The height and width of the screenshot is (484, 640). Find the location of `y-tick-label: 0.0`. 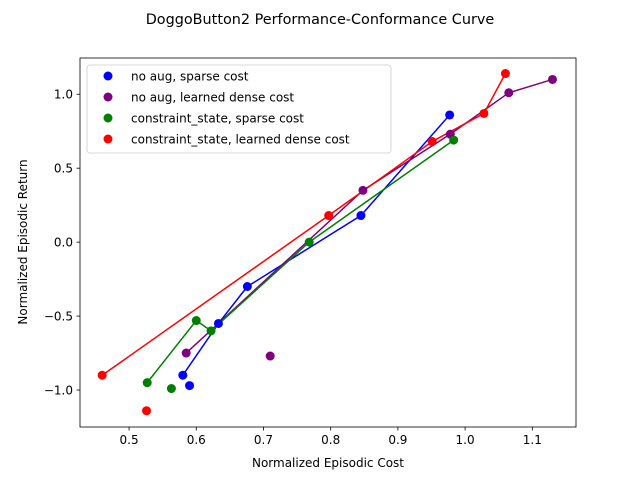

y-tick-label: 0.0 is located at coordinates (63, 242).